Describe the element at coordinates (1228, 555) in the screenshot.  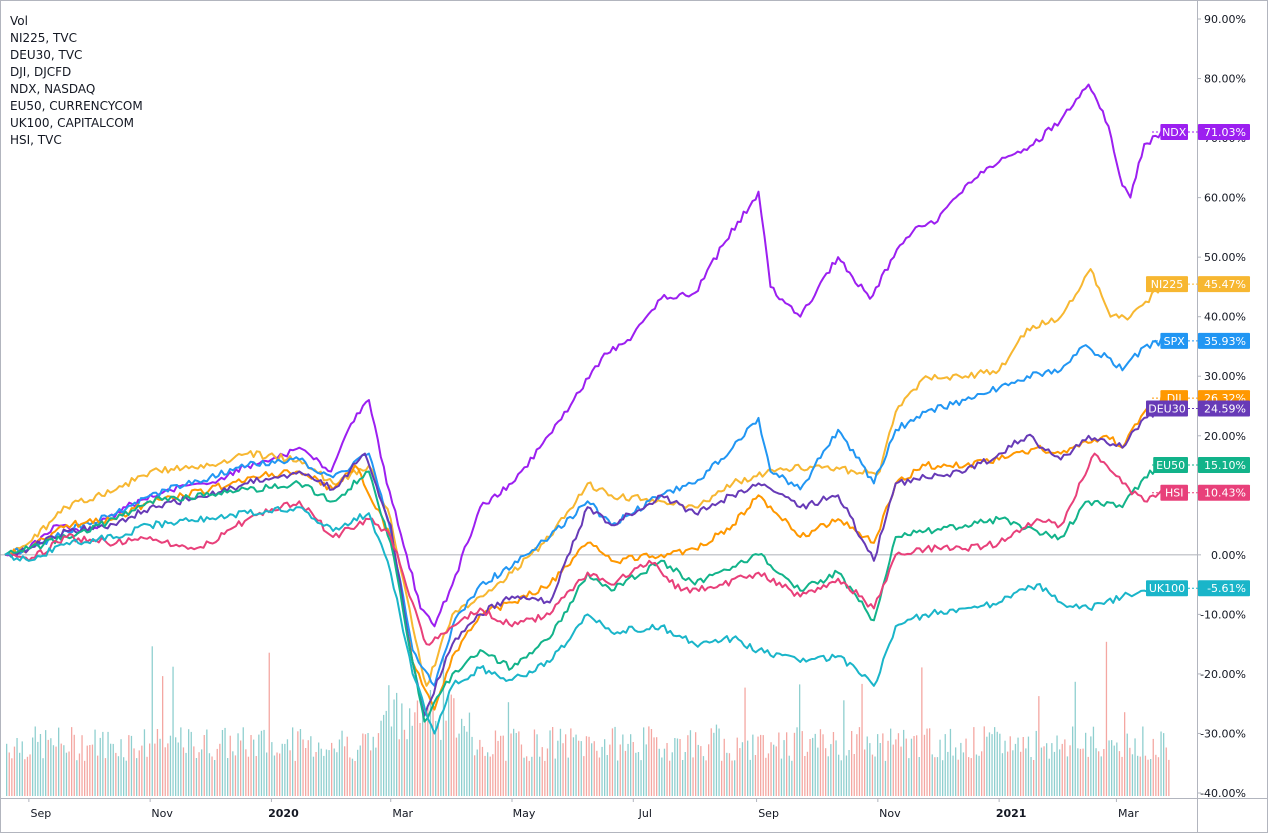
I see `y-tick-label: 0.00%` at that location.